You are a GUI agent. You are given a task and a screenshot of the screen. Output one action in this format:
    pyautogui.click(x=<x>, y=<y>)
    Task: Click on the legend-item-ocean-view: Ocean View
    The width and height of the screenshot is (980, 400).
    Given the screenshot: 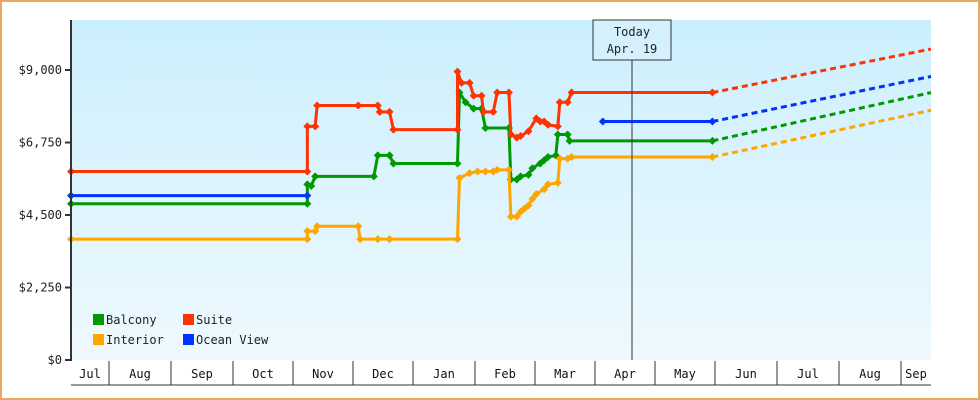 What is the action you would take?
    pyautogui.click(x=226, y=340)
    